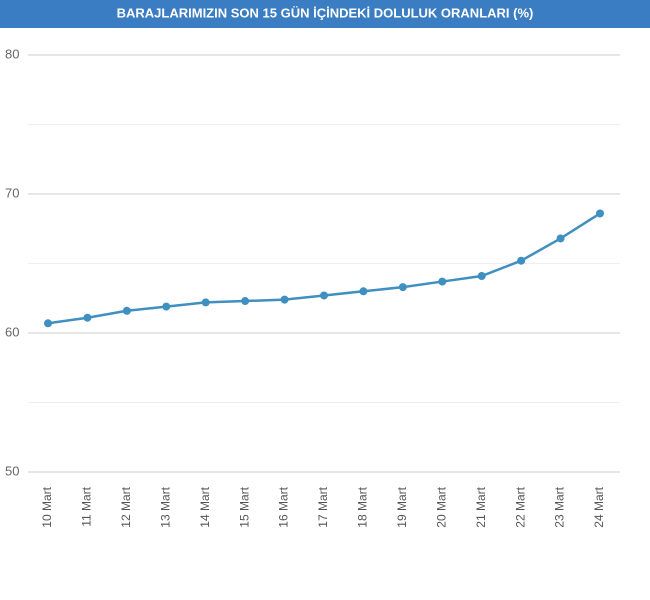 Image resolution: width=650 pixels, height=600 pixels. Describe the element at coordinates (12, 470) in the screenshot. I see `y-tick-label: 50` at that location.